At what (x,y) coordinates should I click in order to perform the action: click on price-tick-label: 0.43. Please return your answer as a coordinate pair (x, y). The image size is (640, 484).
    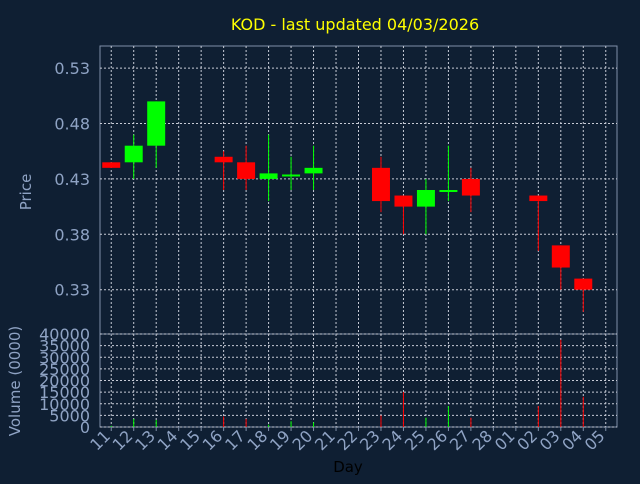
    Looking at the image, I should click on (72, 179).